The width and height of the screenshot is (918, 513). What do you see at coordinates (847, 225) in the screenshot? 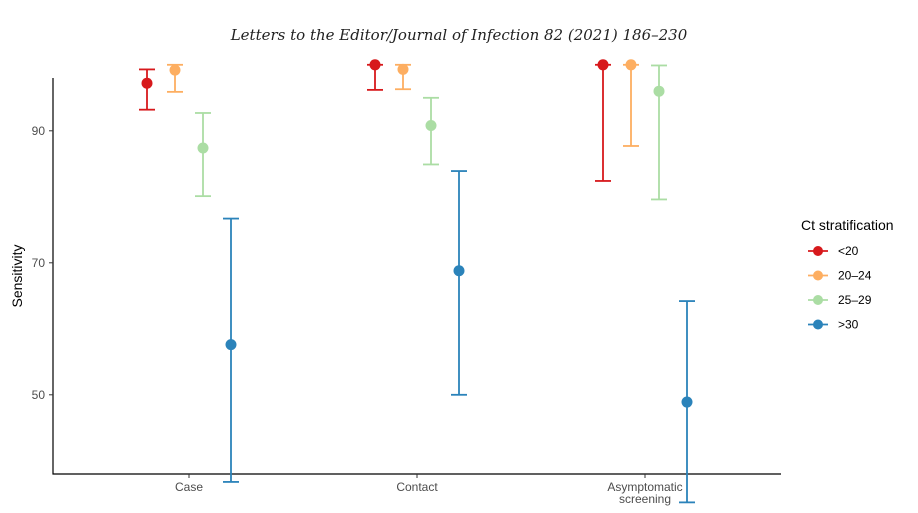
I see `legend-title: Ct stratification` at bounding box center [847, 225].